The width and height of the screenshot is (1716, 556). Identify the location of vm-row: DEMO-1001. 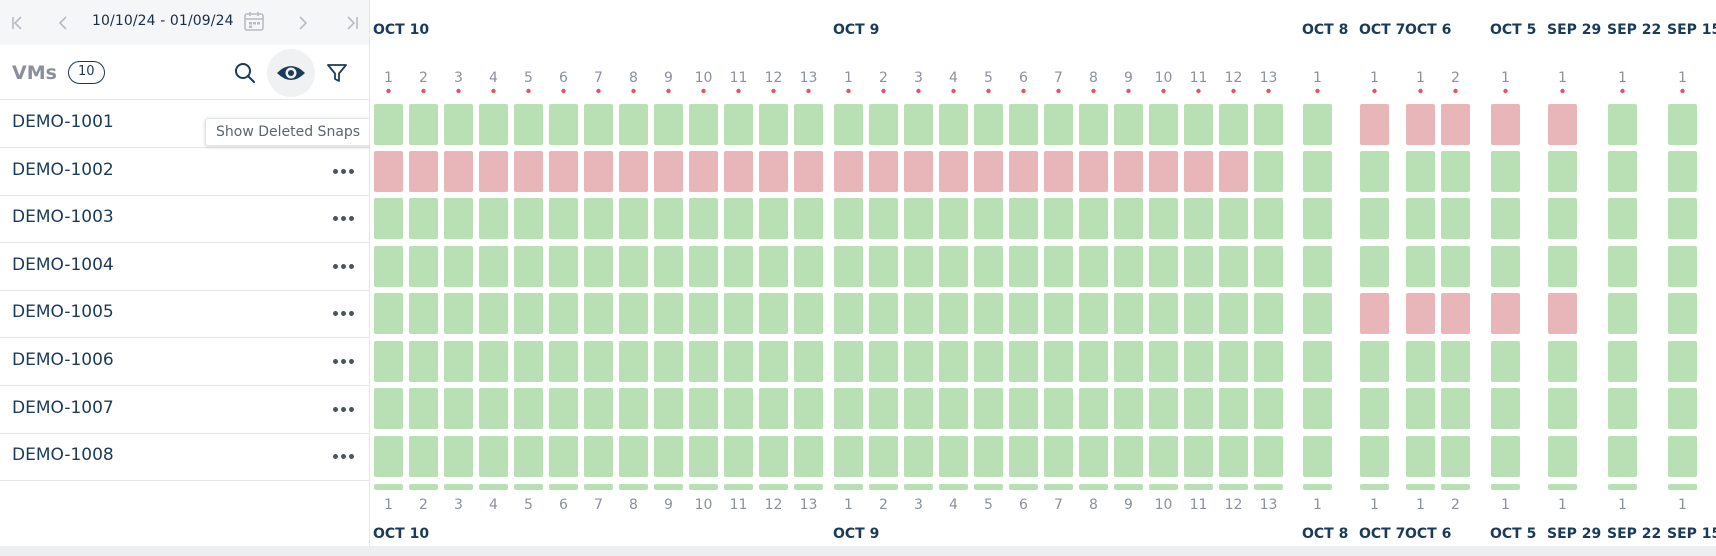
(184, 124).